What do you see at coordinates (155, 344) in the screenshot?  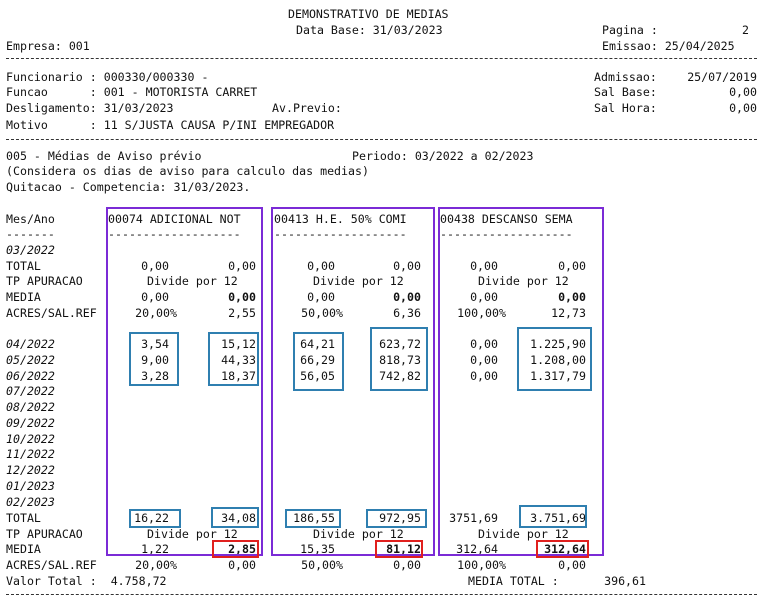 I see `cell: 3,54` at bounding box center [155, 344].